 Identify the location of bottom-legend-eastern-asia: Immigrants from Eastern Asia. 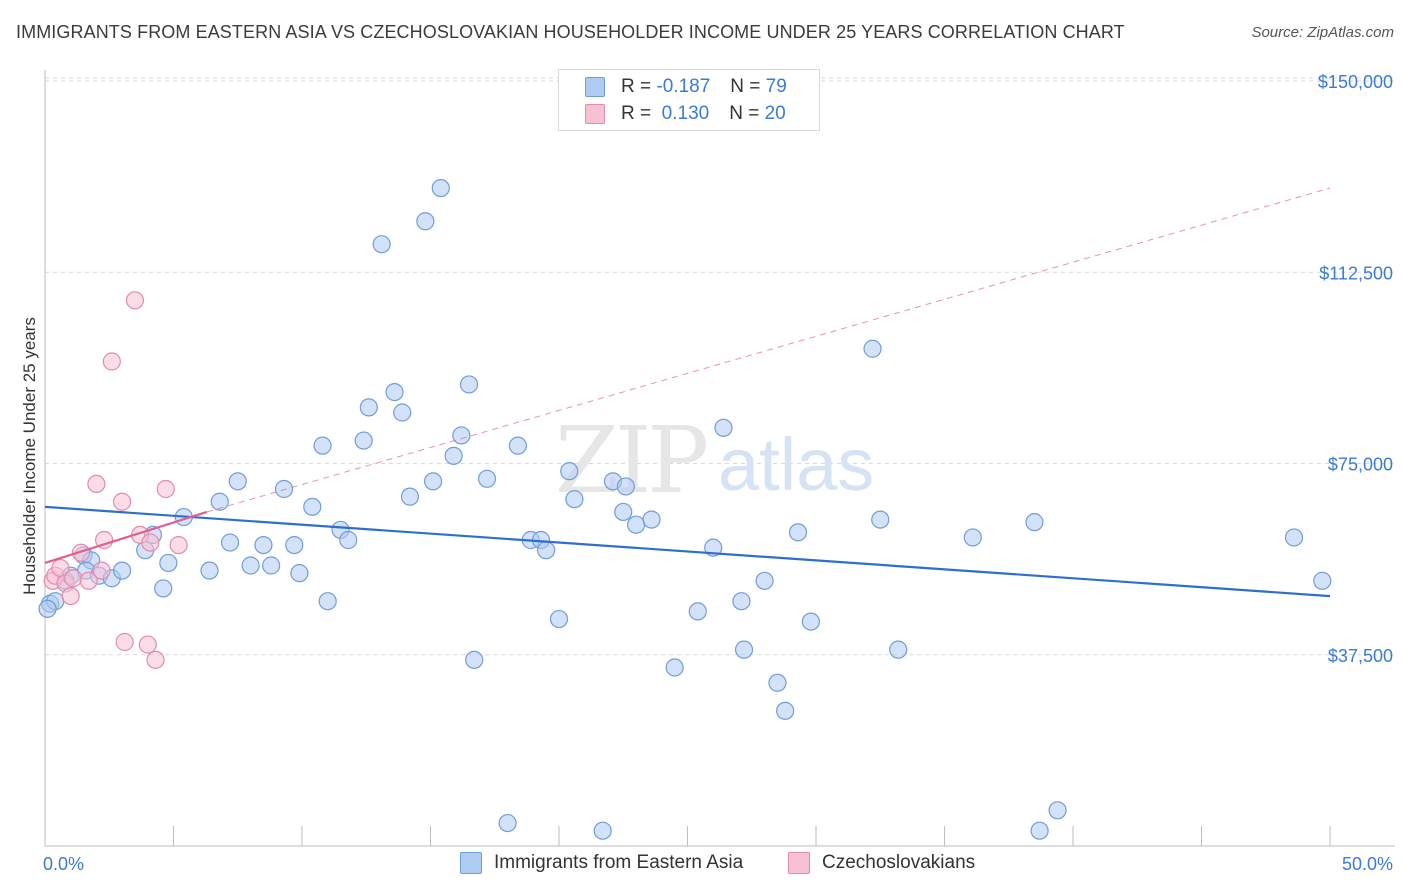
(601, 863).